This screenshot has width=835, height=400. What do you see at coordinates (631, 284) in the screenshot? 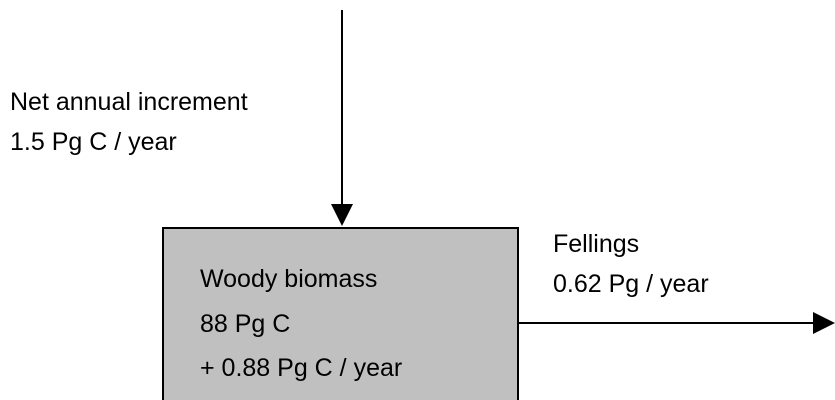
I see `outflow-rate: 0.62 Pg / year` at bounding box center [631, 284].